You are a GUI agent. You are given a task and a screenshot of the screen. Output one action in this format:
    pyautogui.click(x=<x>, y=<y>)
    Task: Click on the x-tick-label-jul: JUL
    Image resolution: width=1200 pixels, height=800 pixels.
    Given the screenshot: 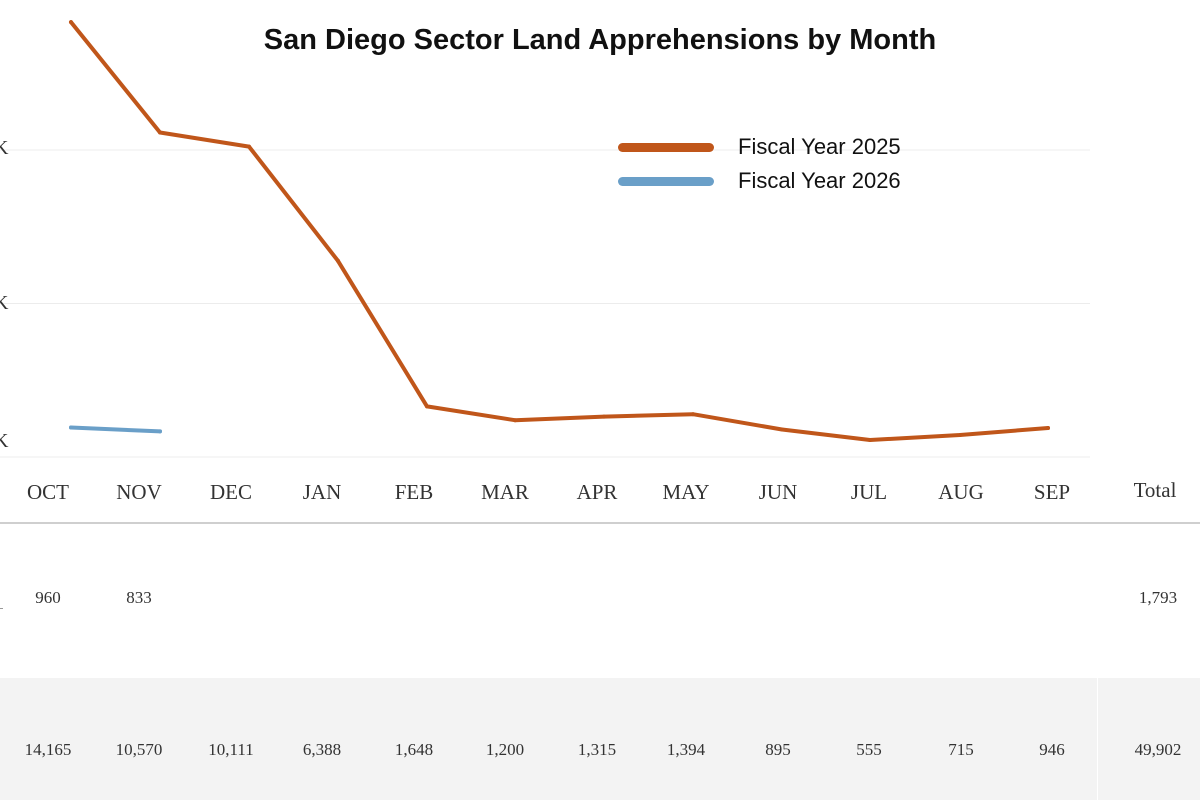 What is the action you would take?
    pyautogui.click(x=869, y=492)
    